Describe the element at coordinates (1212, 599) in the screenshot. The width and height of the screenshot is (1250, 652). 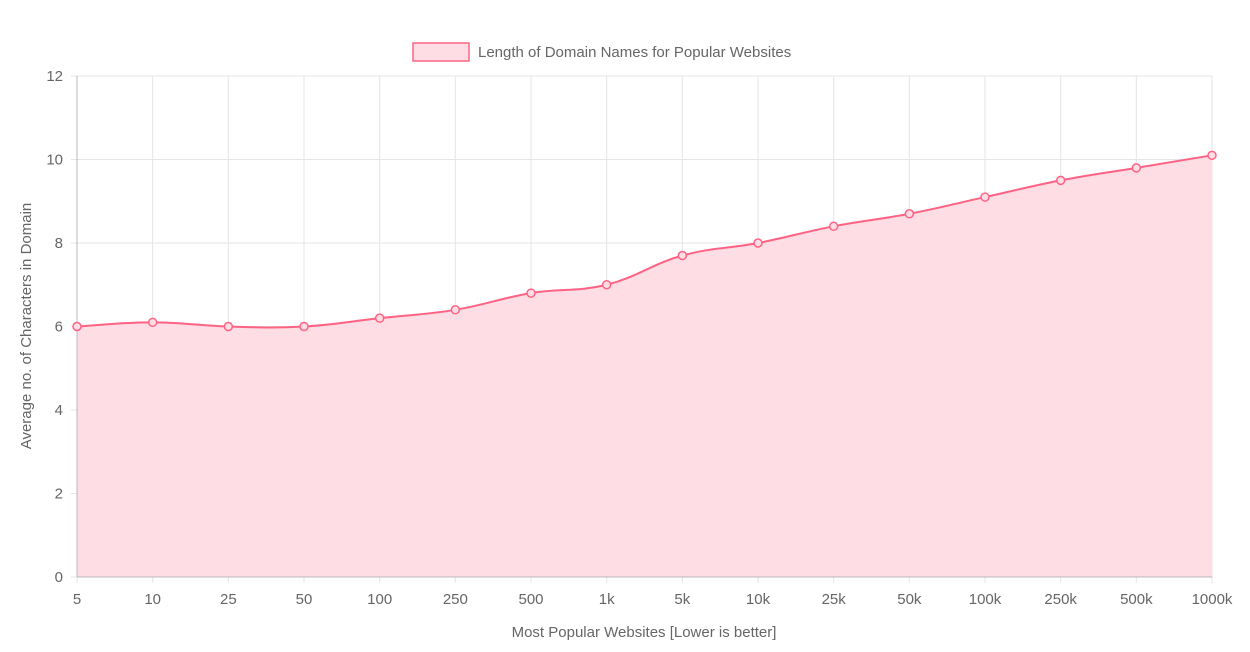
I see `x-tick-label: 1000k` at that location.